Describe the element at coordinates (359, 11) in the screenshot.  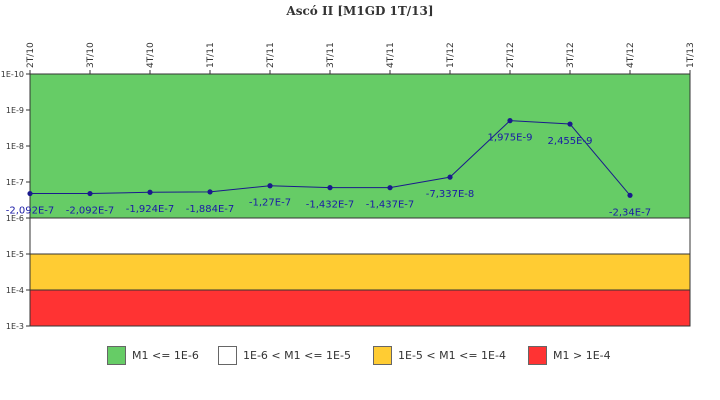
I see `chart-title: Ascó II [M1GD 1T/13]` at that location.